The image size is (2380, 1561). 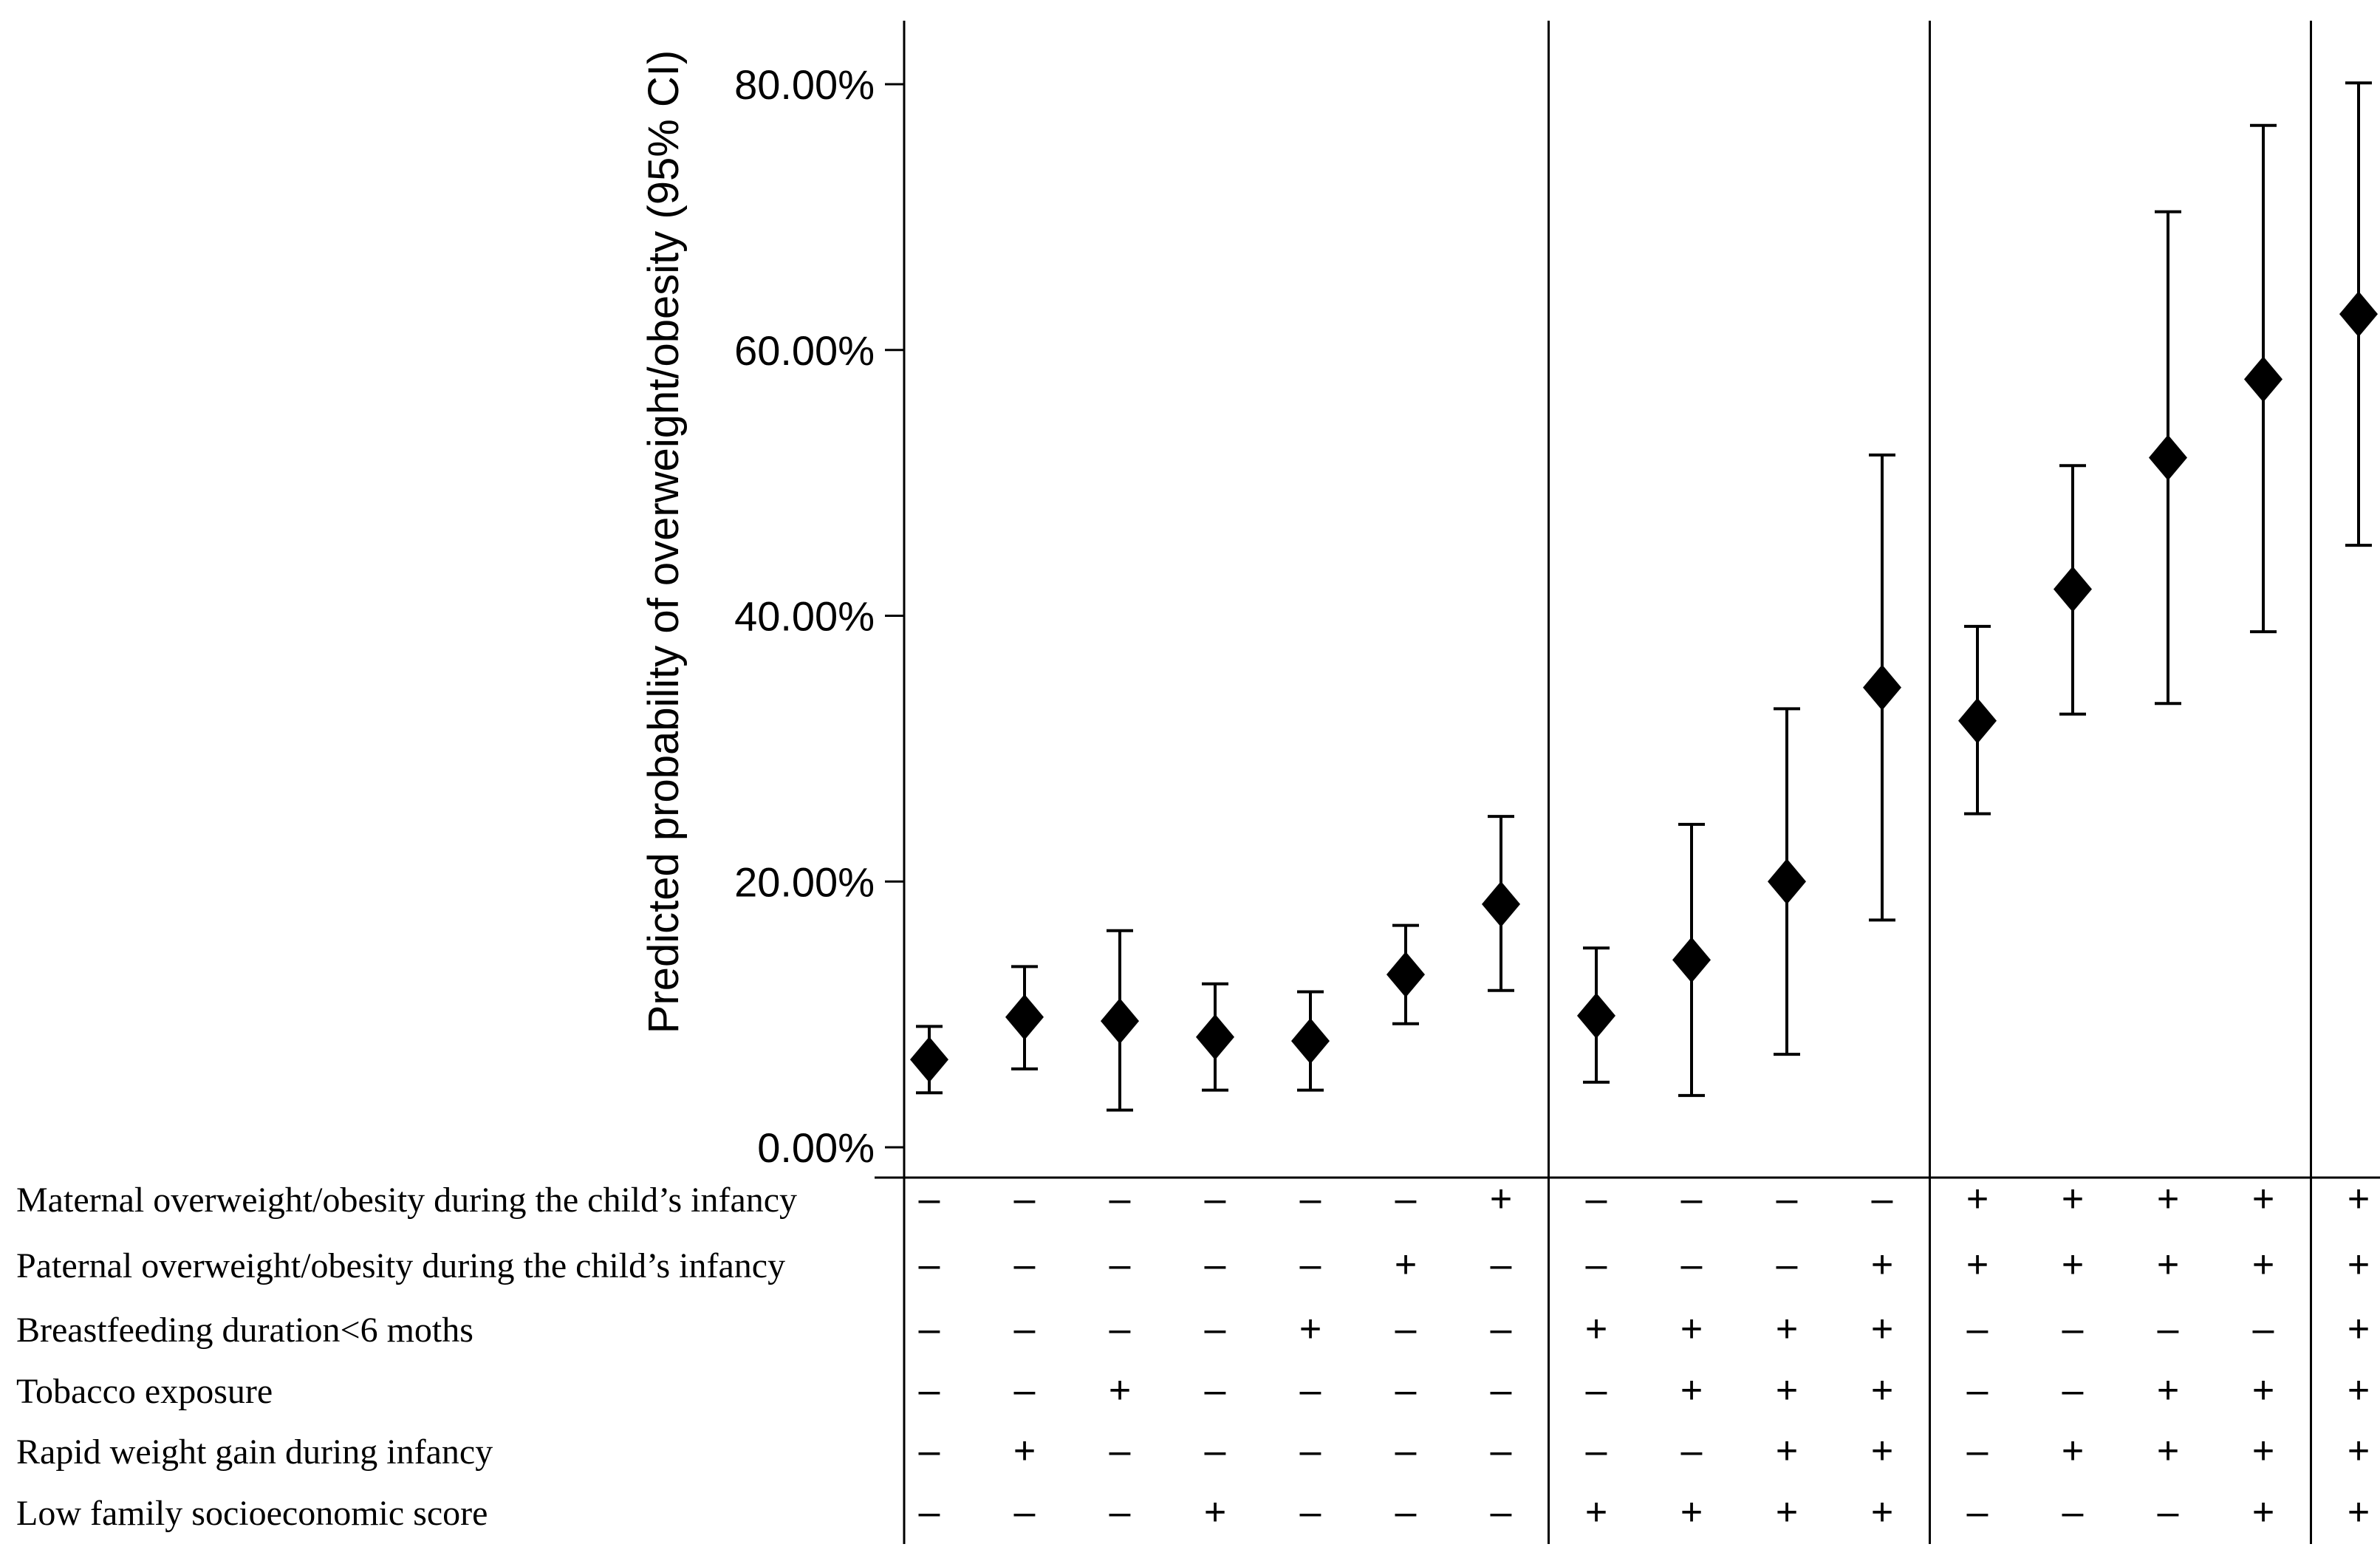 What do you see at coordinates (805, 617) in the screenshot?
I see `y-tick-label: 40.00%` at bounding box center [805, 617].